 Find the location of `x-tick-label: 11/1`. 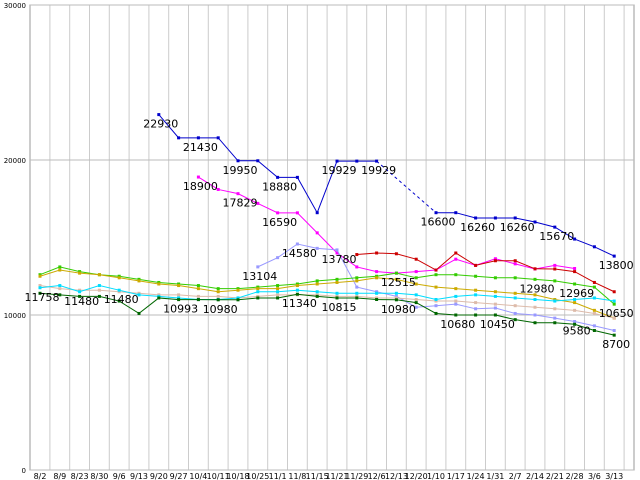

x-tick-label: 11/1 is located at coordinates (278, 476).